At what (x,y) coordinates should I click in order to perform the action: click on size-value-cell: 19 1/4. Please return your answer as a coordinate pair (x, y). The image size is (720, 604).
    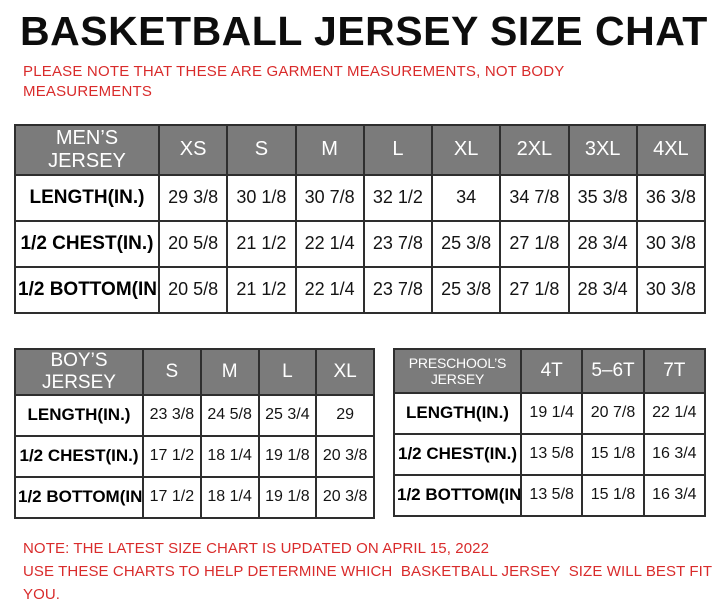
    Looking at the image, I should click on (551, 413).